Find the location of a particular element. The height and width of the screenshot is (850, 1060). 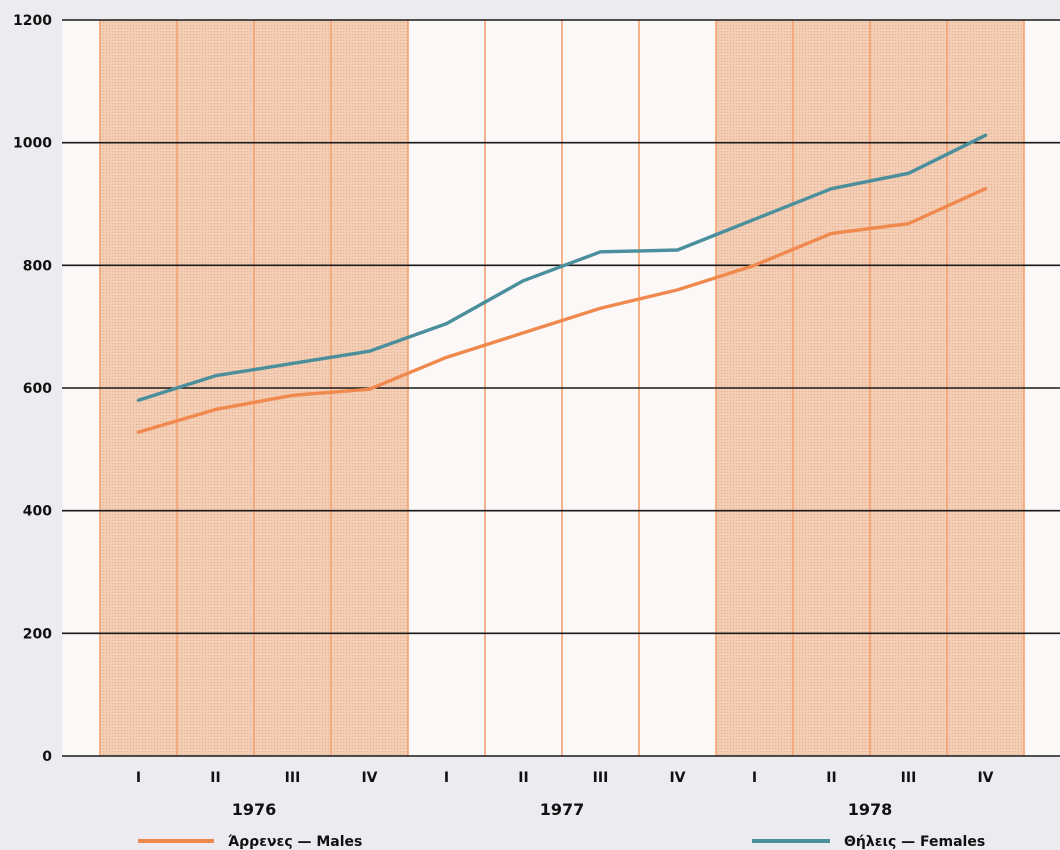

year-labels: 1976 1977 1978 is located at coordinates (562, 809).